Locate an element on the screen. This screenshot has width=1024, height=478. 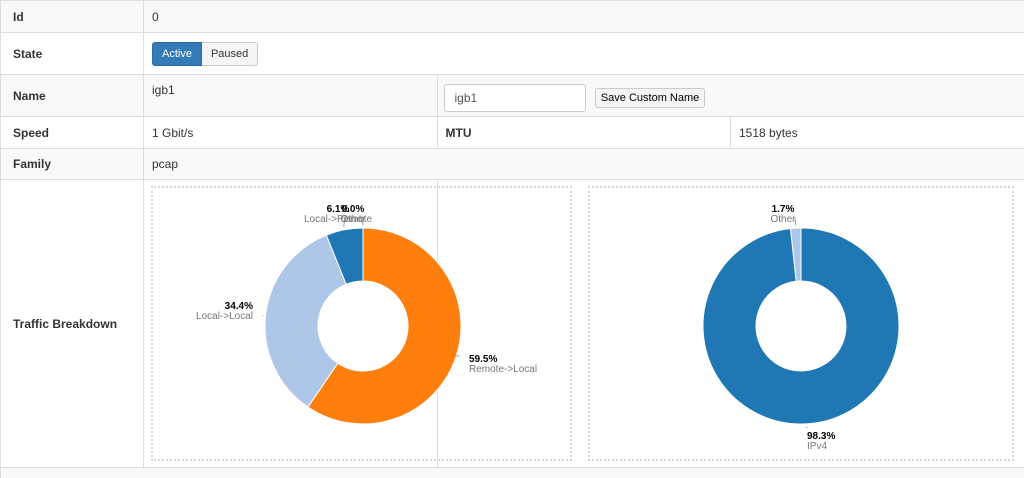
row-speed: Speed 1 Gbit/s MTU 1518 bytes is located at coordinates (512, 133).